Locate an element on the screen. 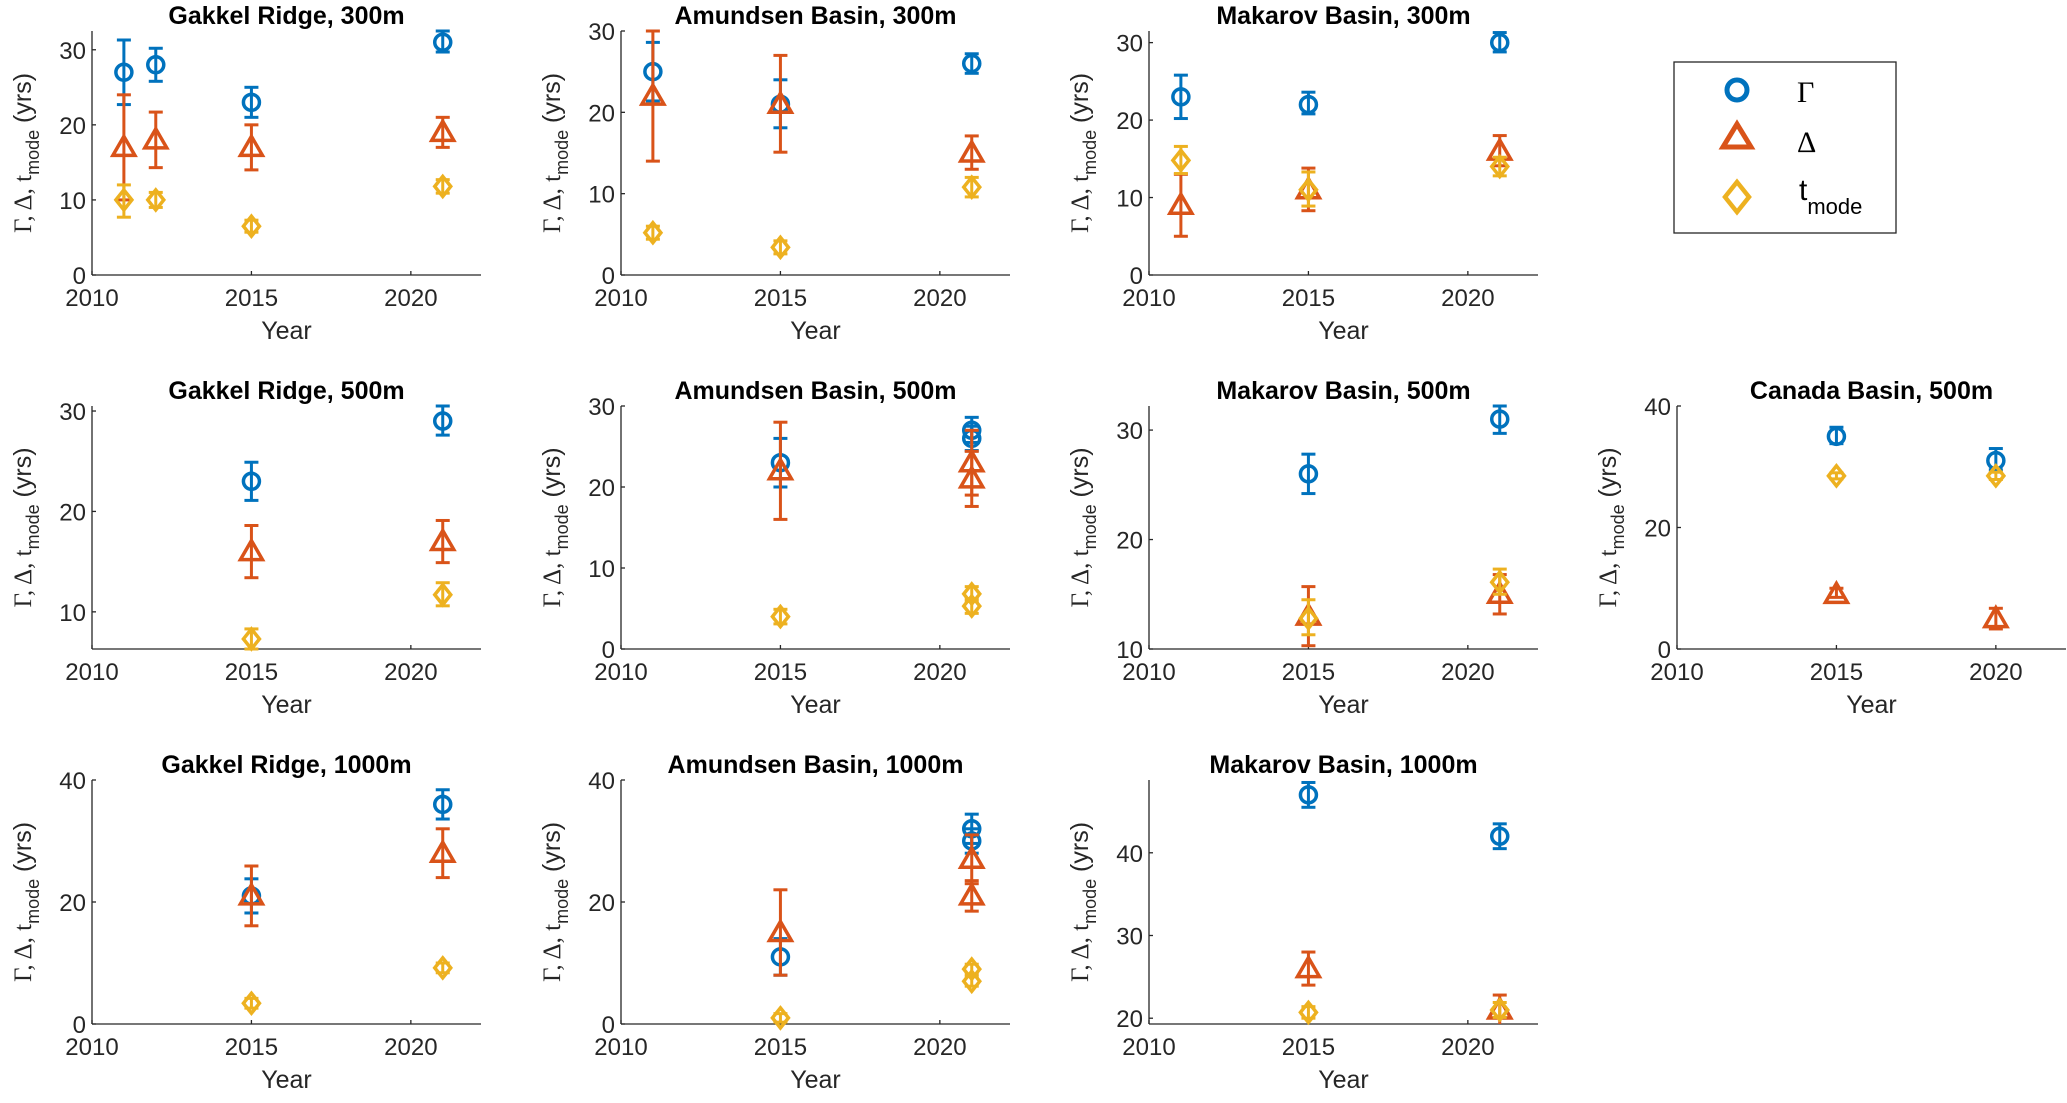  subplot-title: Amundsen Basin, 1000m is located at coordinates (816, 765).